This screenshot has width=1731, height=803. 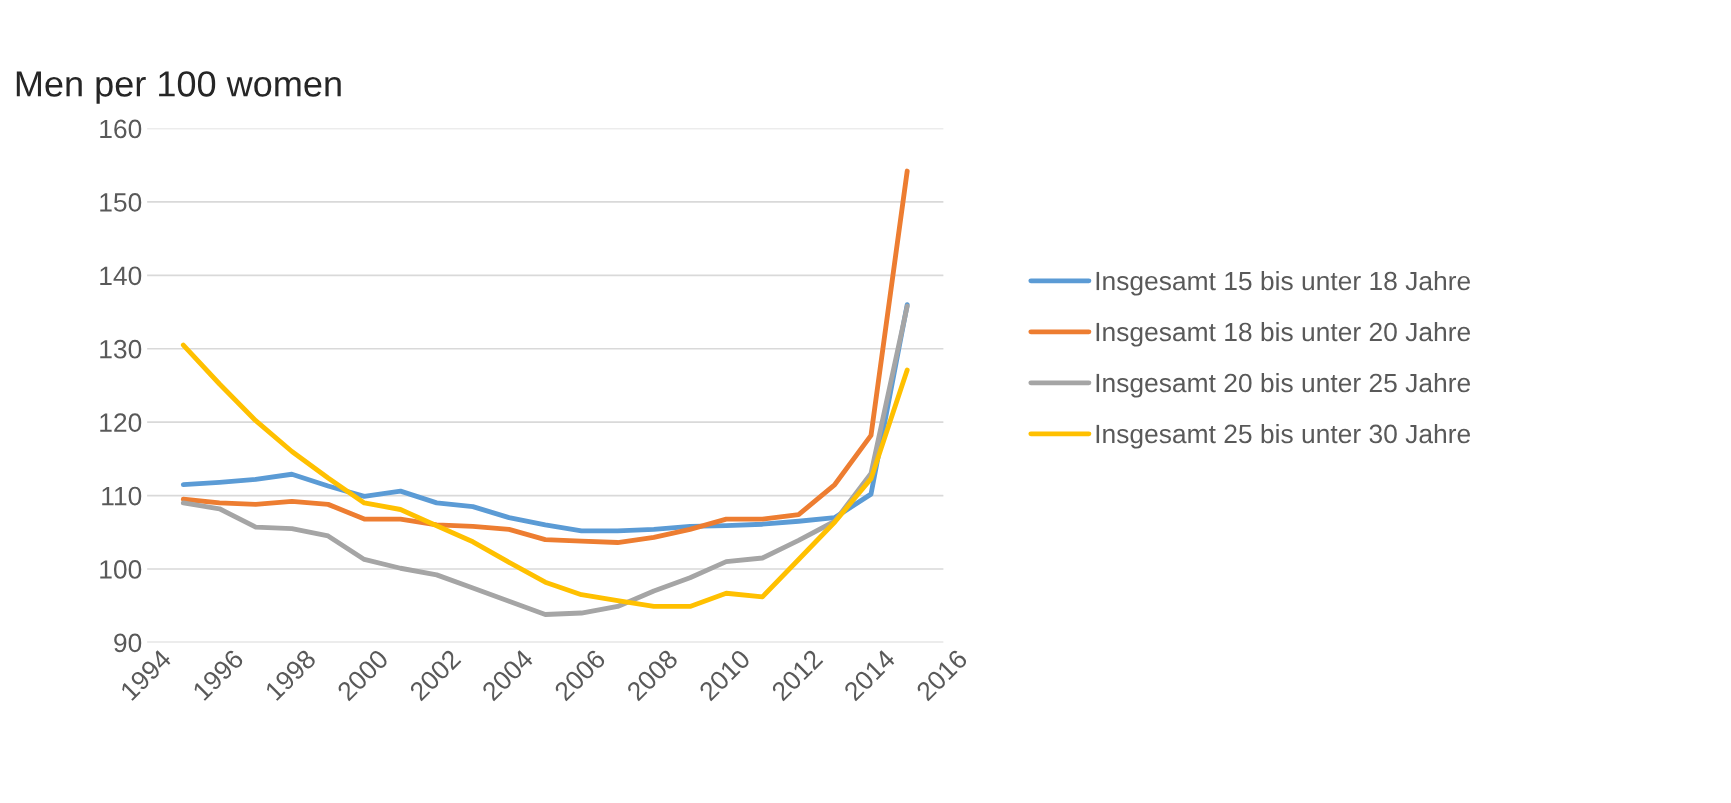 What do you see at coordinates (121, 569) in the screenshot?
I see `y-tick-label: 100` at bounding box center [121, 569].